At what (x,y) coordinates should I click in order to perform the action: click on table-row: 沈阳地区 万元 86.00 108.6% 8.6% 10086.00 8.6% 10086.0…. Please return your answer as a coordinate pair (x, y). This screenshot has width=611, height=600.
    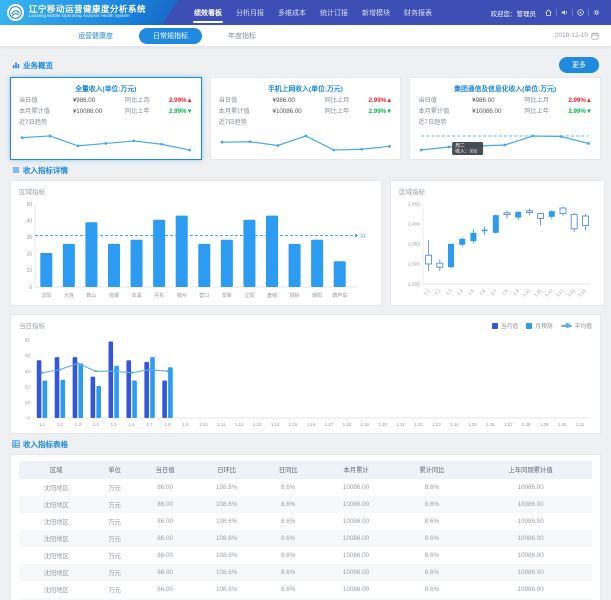
    Looking at the image, I should click on (305, 589).